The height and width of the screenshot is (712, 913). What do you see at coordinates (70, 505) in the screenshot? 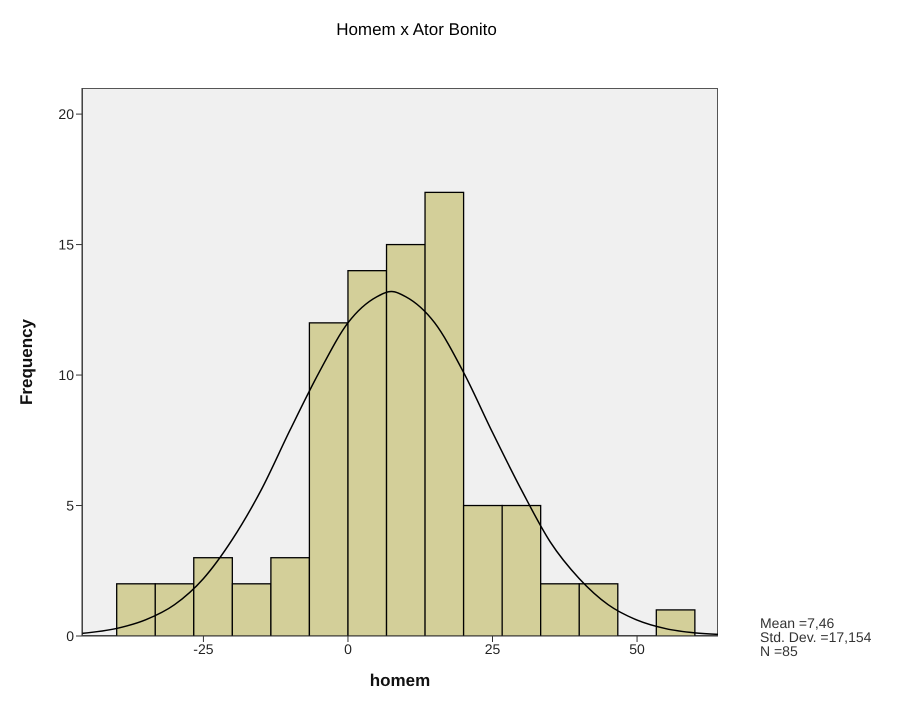
I see `y-tick-label: 5` at bounding box center [70, 505].